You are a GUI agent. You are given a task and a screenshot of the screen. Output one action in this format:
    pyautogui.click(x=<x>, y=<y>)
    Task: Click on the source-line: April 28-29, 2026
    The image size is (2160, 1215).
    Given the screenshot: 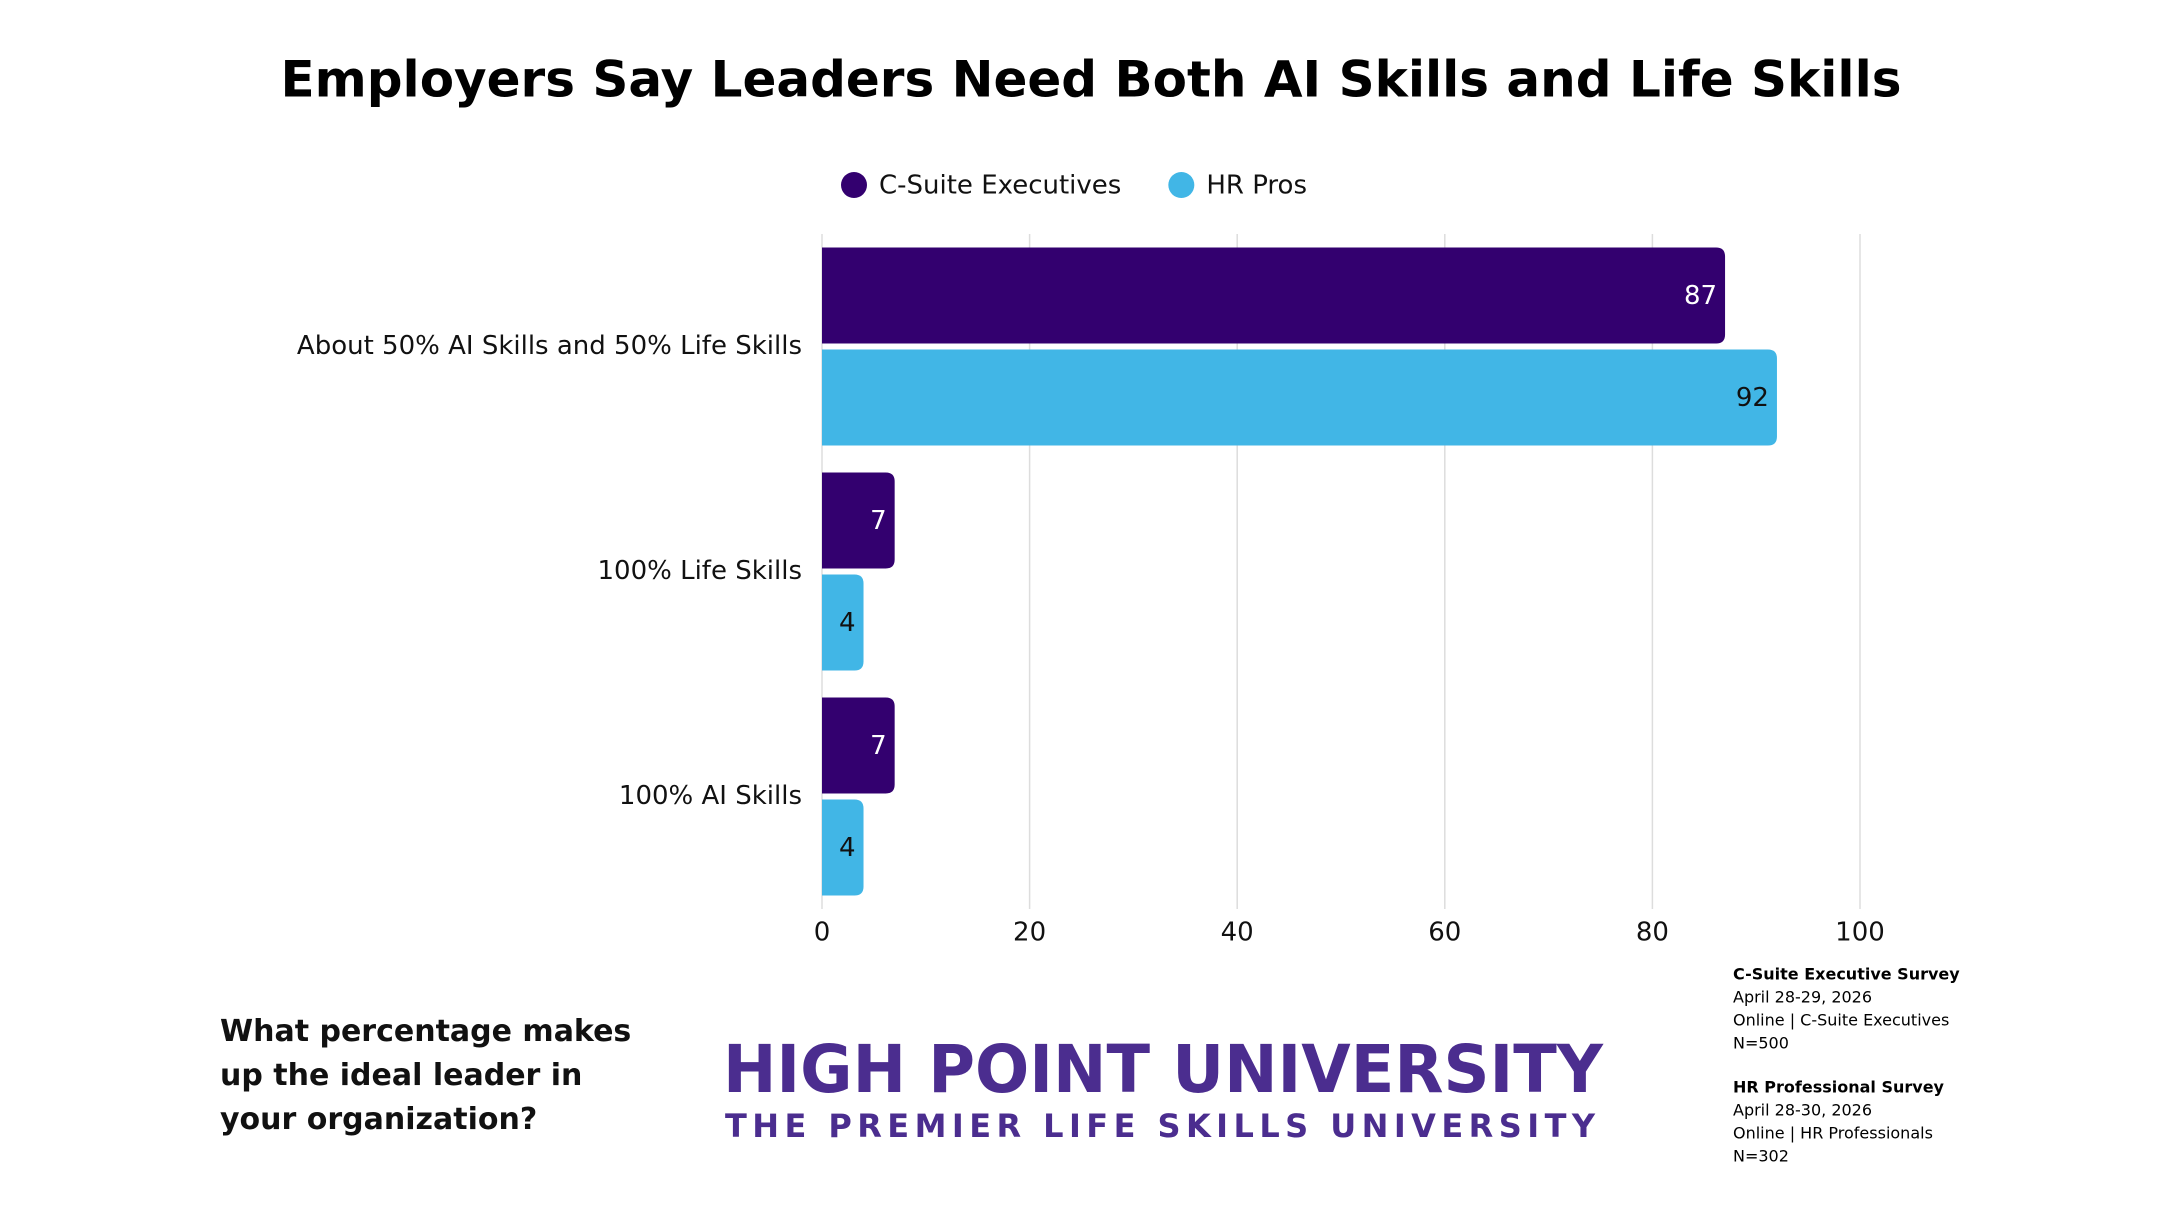 What is the action you would take?
    pyautogui.click(x=1802, y=997)
    